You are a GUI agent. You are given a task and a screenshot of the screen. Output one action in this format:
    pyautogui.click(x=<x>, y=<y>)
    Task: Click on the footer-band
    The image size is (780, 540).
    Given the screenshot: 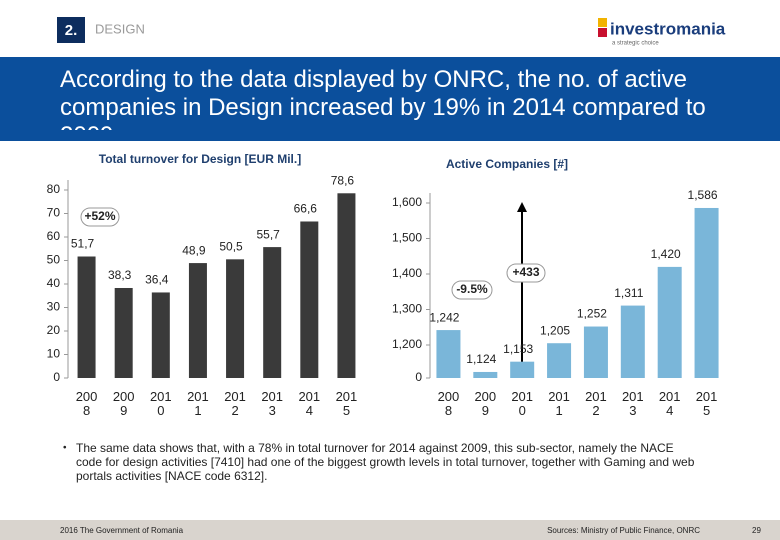 What is the action you would take?
    pyautogui.click(x=390, y=530)
    